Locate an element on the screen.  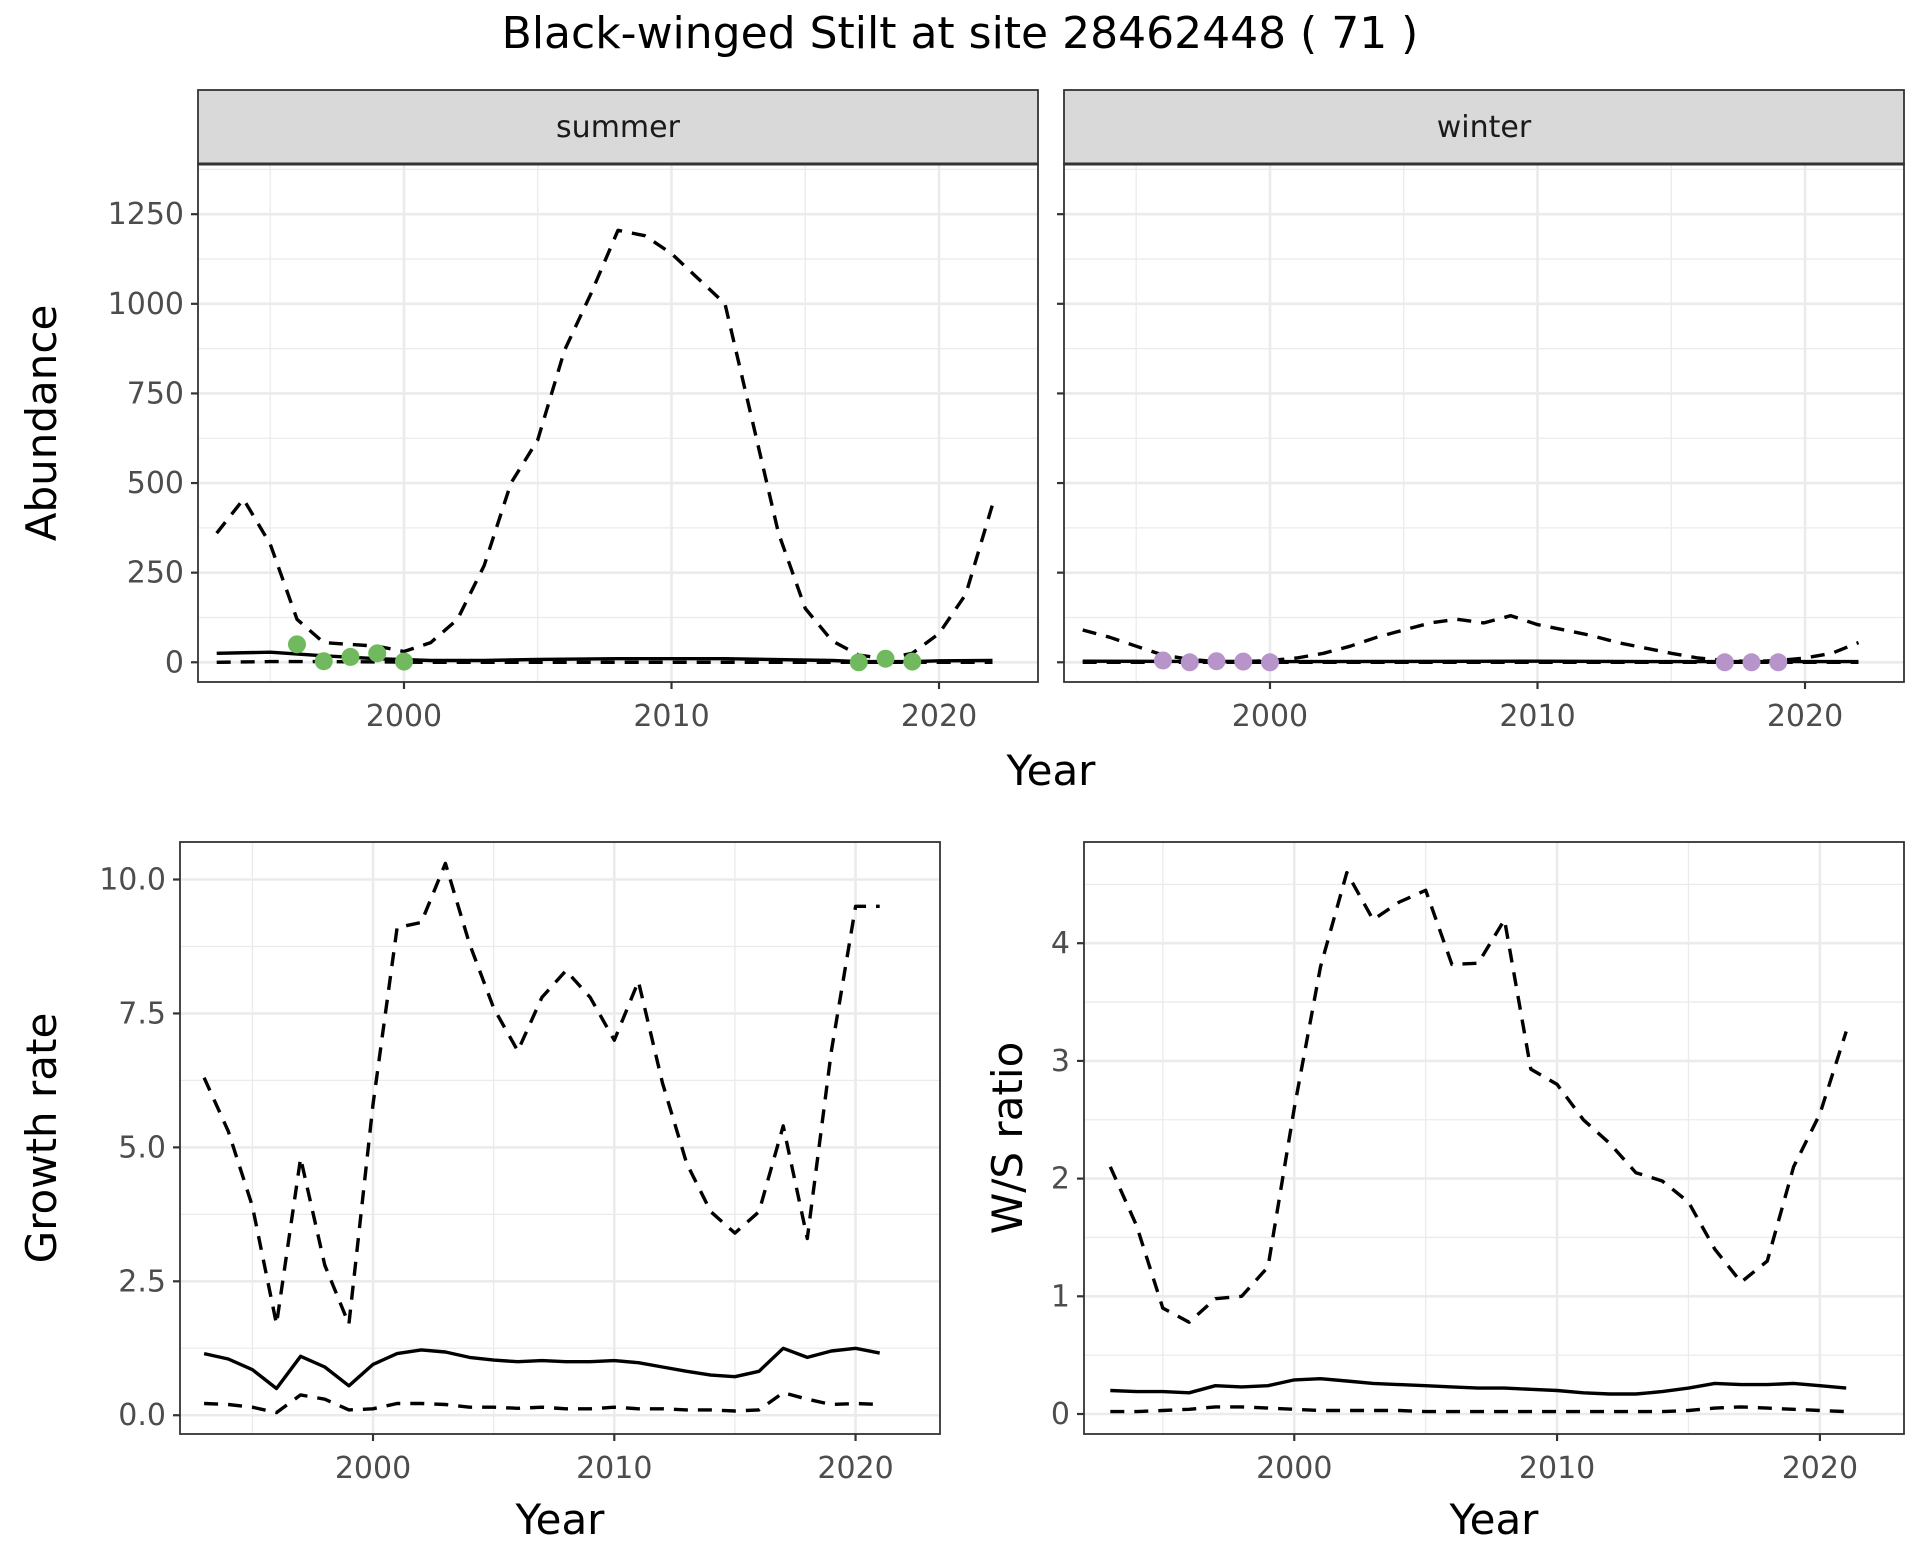
abundance-summer-x-tick-label: 2000 is located at coordinates (404, 716).